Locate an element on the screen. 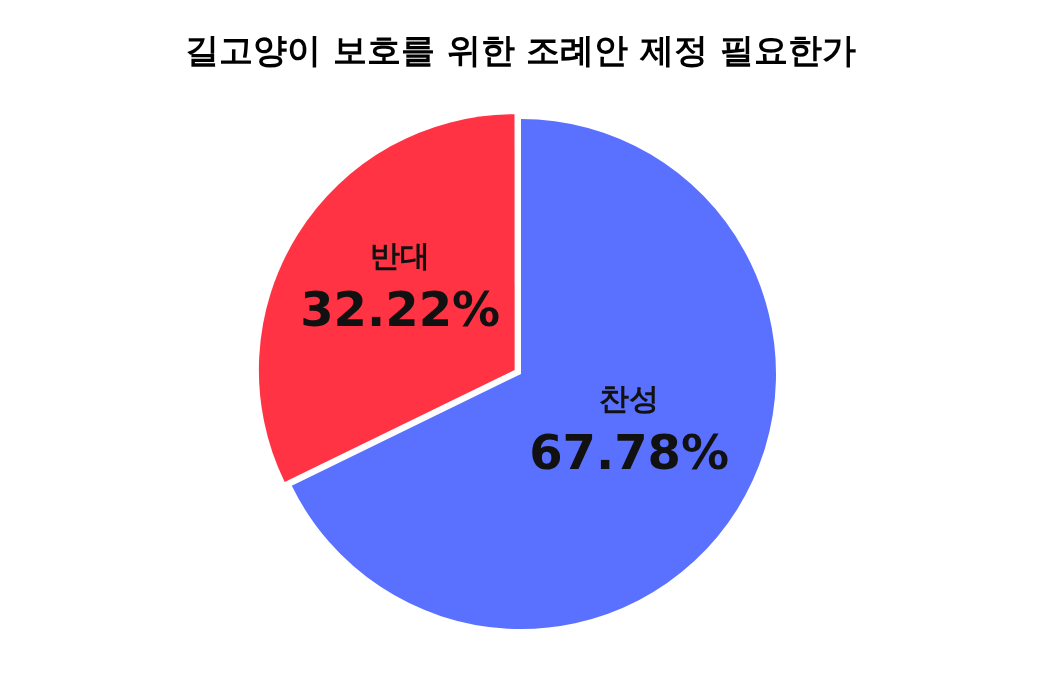  chart-title: 길고양이 보호를 위한 조례안 제정 필요한가 is located at coordinates (520, 50).